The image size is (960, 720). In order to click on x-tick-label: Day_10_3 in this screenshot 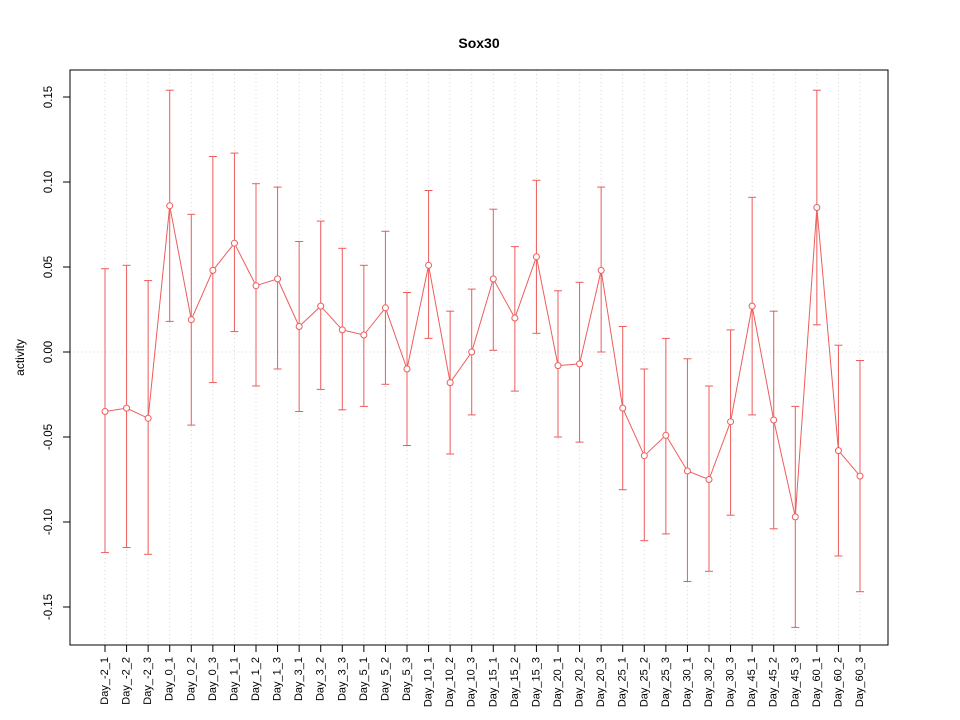, I will do `click(472, 682)`.